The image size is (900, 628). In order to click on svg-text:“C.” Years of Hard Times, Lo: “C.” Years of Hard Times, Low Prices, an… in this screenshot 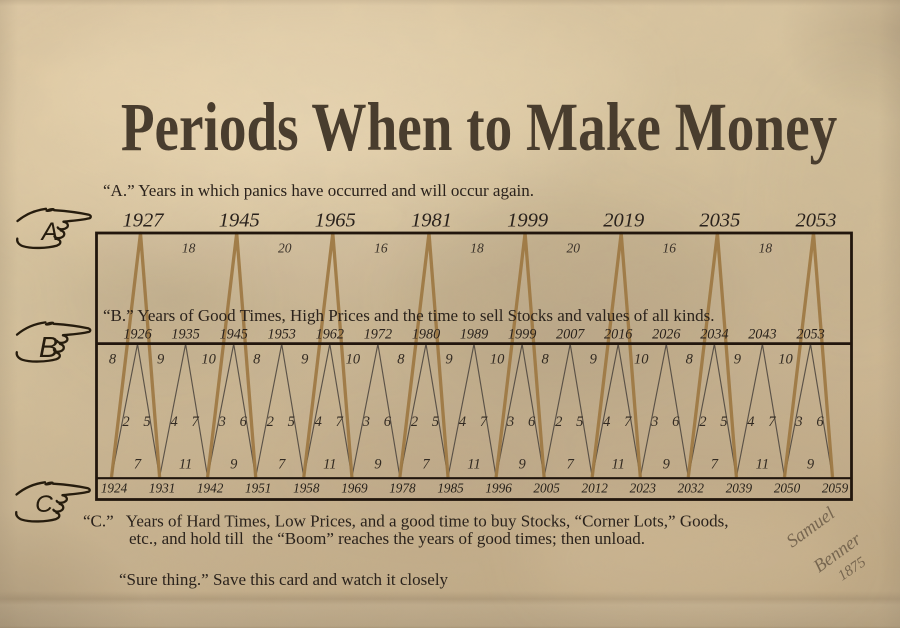, I will do `click(405, 521)`.